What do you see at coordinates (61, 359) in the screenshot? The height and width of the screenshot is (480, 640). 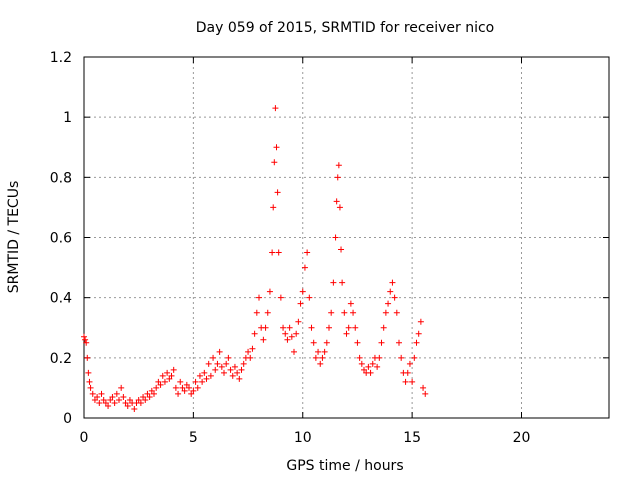 I see `y-tick-label: 0.2` at bounding box center [61, 359].